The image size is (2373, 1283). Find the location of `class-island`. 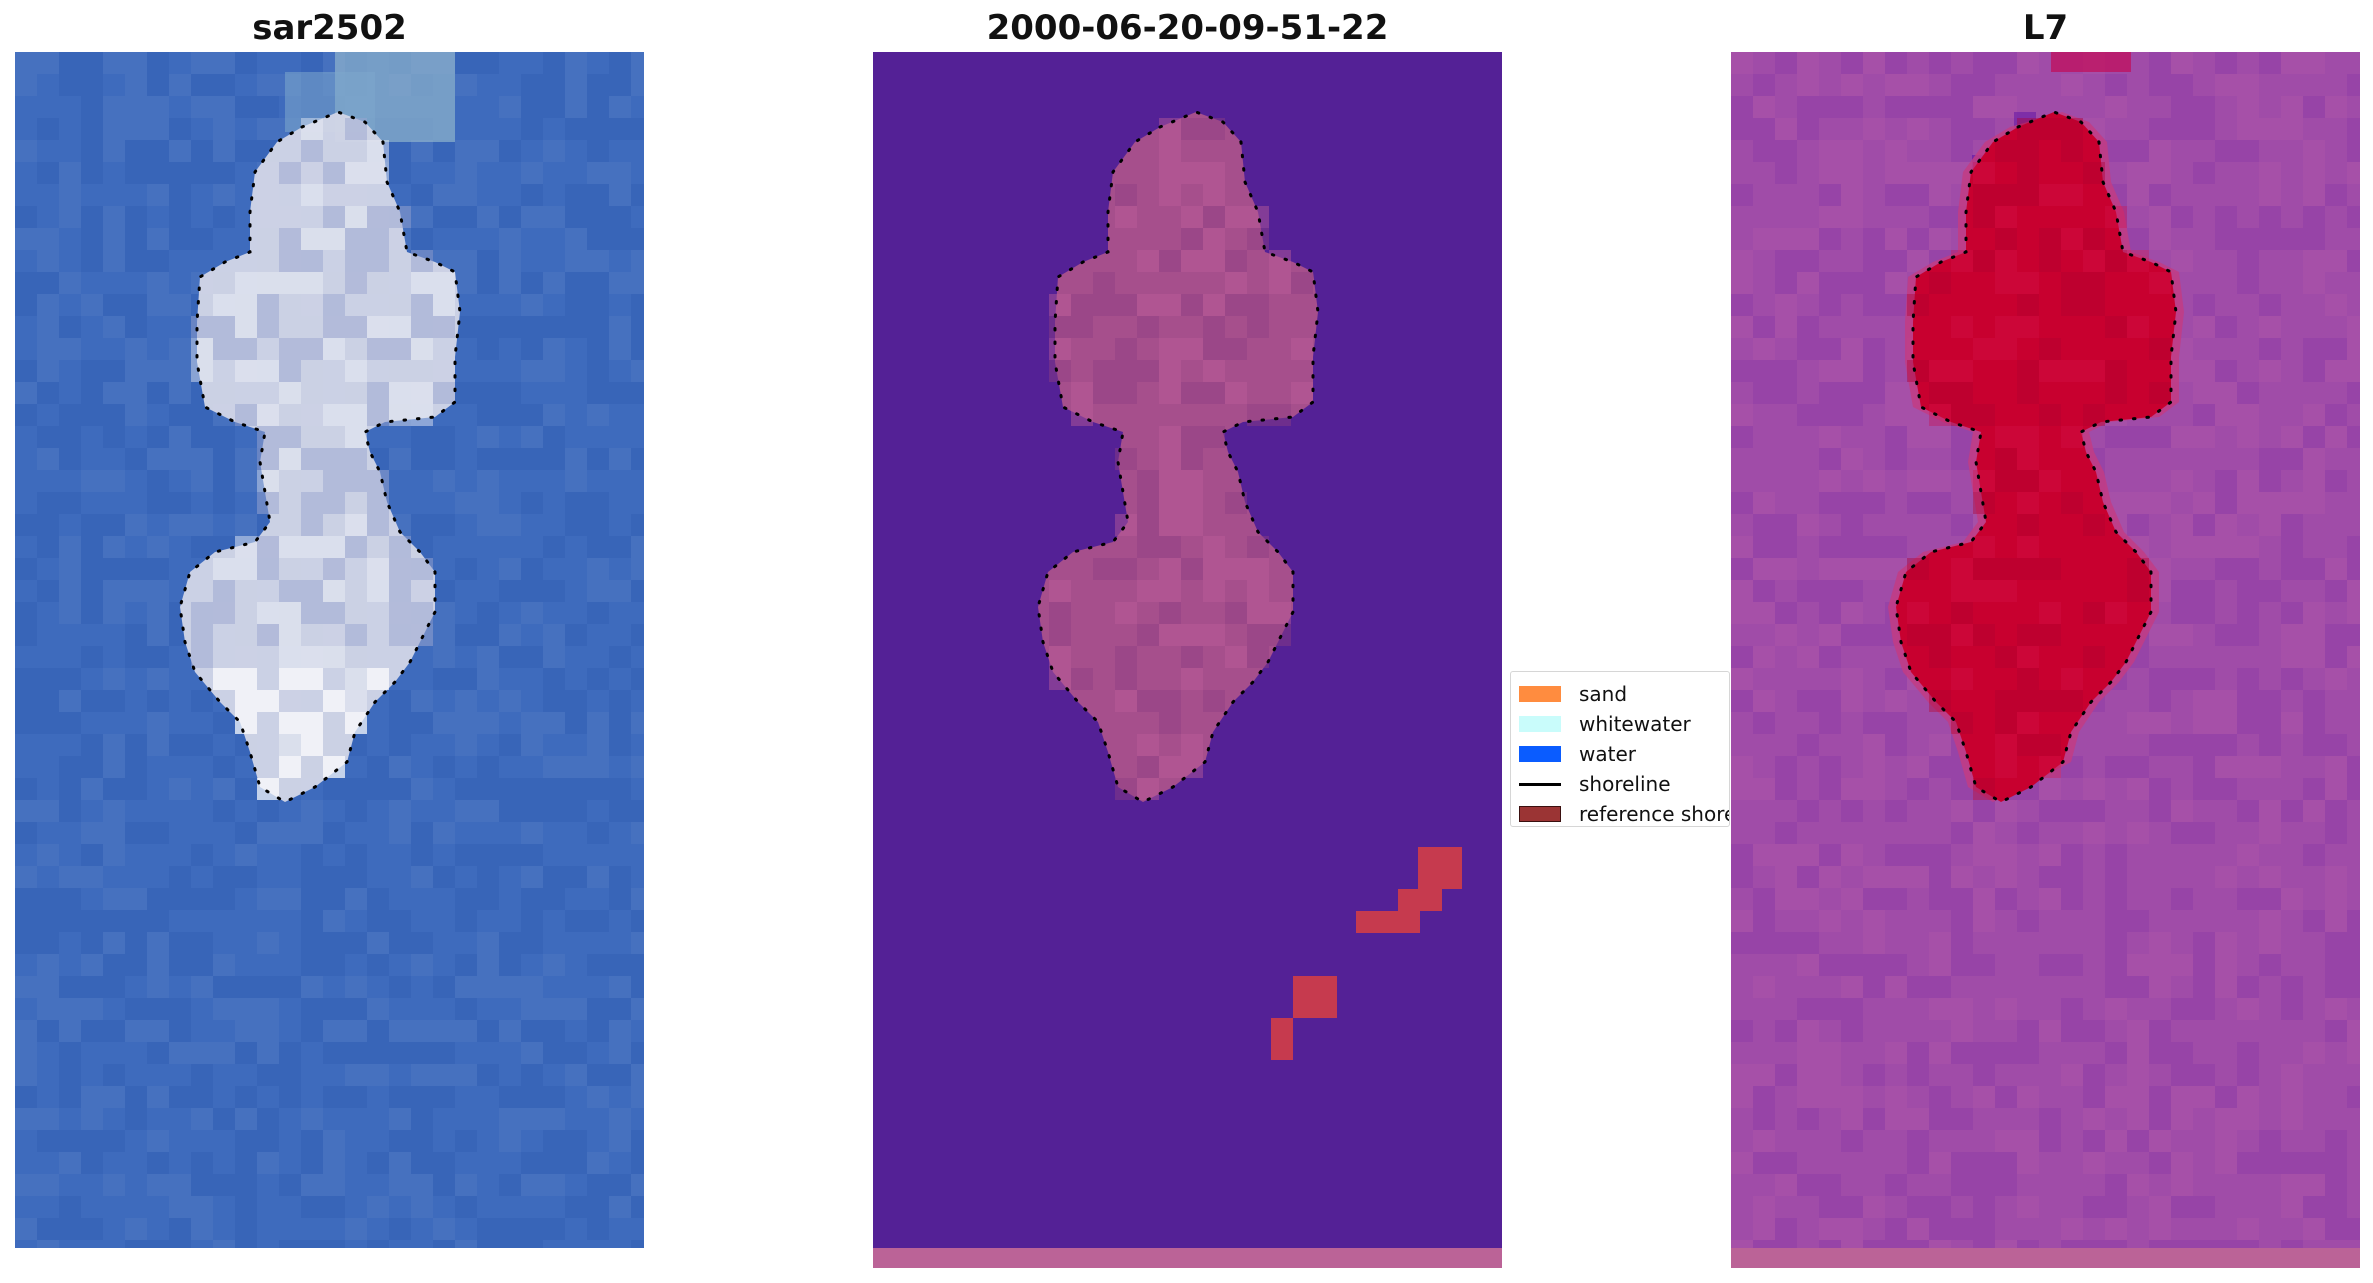

class-island is located at coordinates (1178, 457).